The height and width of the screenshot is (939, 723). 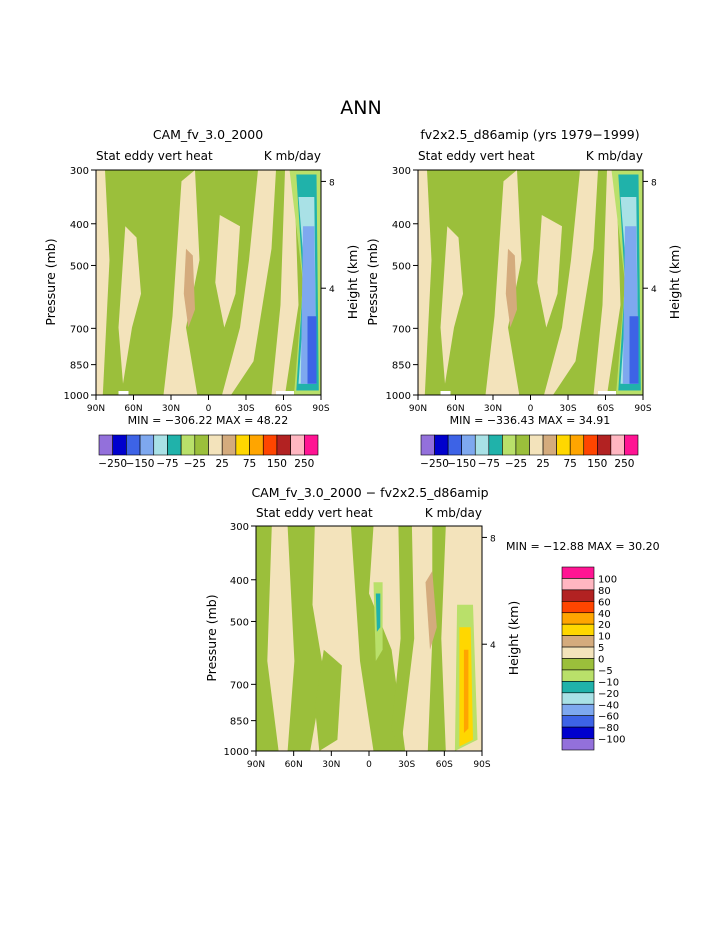 I want to click on colorbar-label: 5, so click(x=601, y=648).